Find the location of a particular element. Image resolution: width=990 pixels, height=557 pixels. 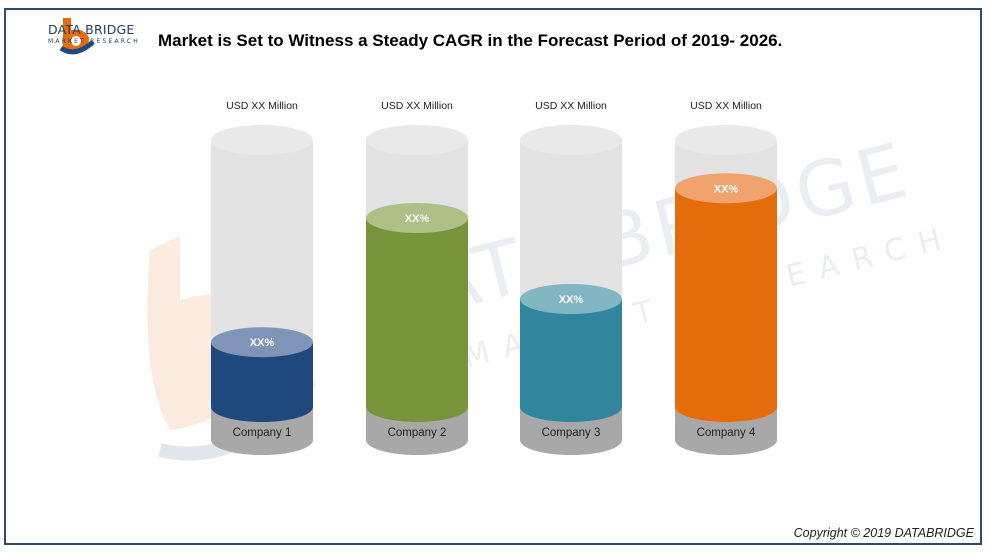

brand-logo is located at coordinates (77, 36).